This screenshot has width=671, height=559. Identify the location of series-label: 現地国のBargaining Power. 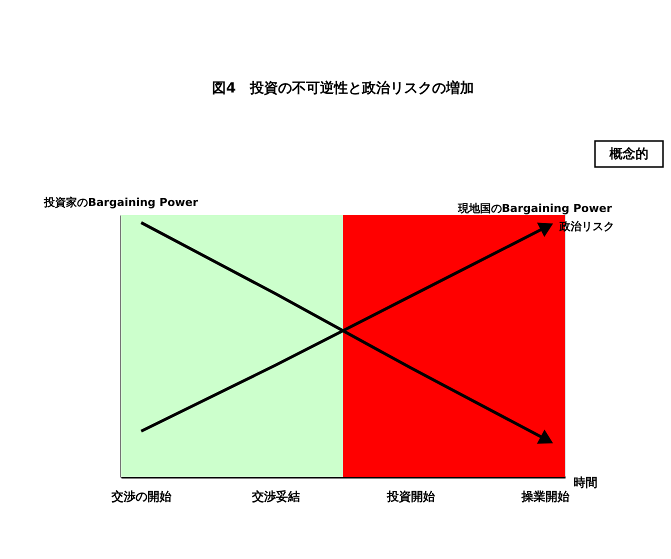
(534, 208).